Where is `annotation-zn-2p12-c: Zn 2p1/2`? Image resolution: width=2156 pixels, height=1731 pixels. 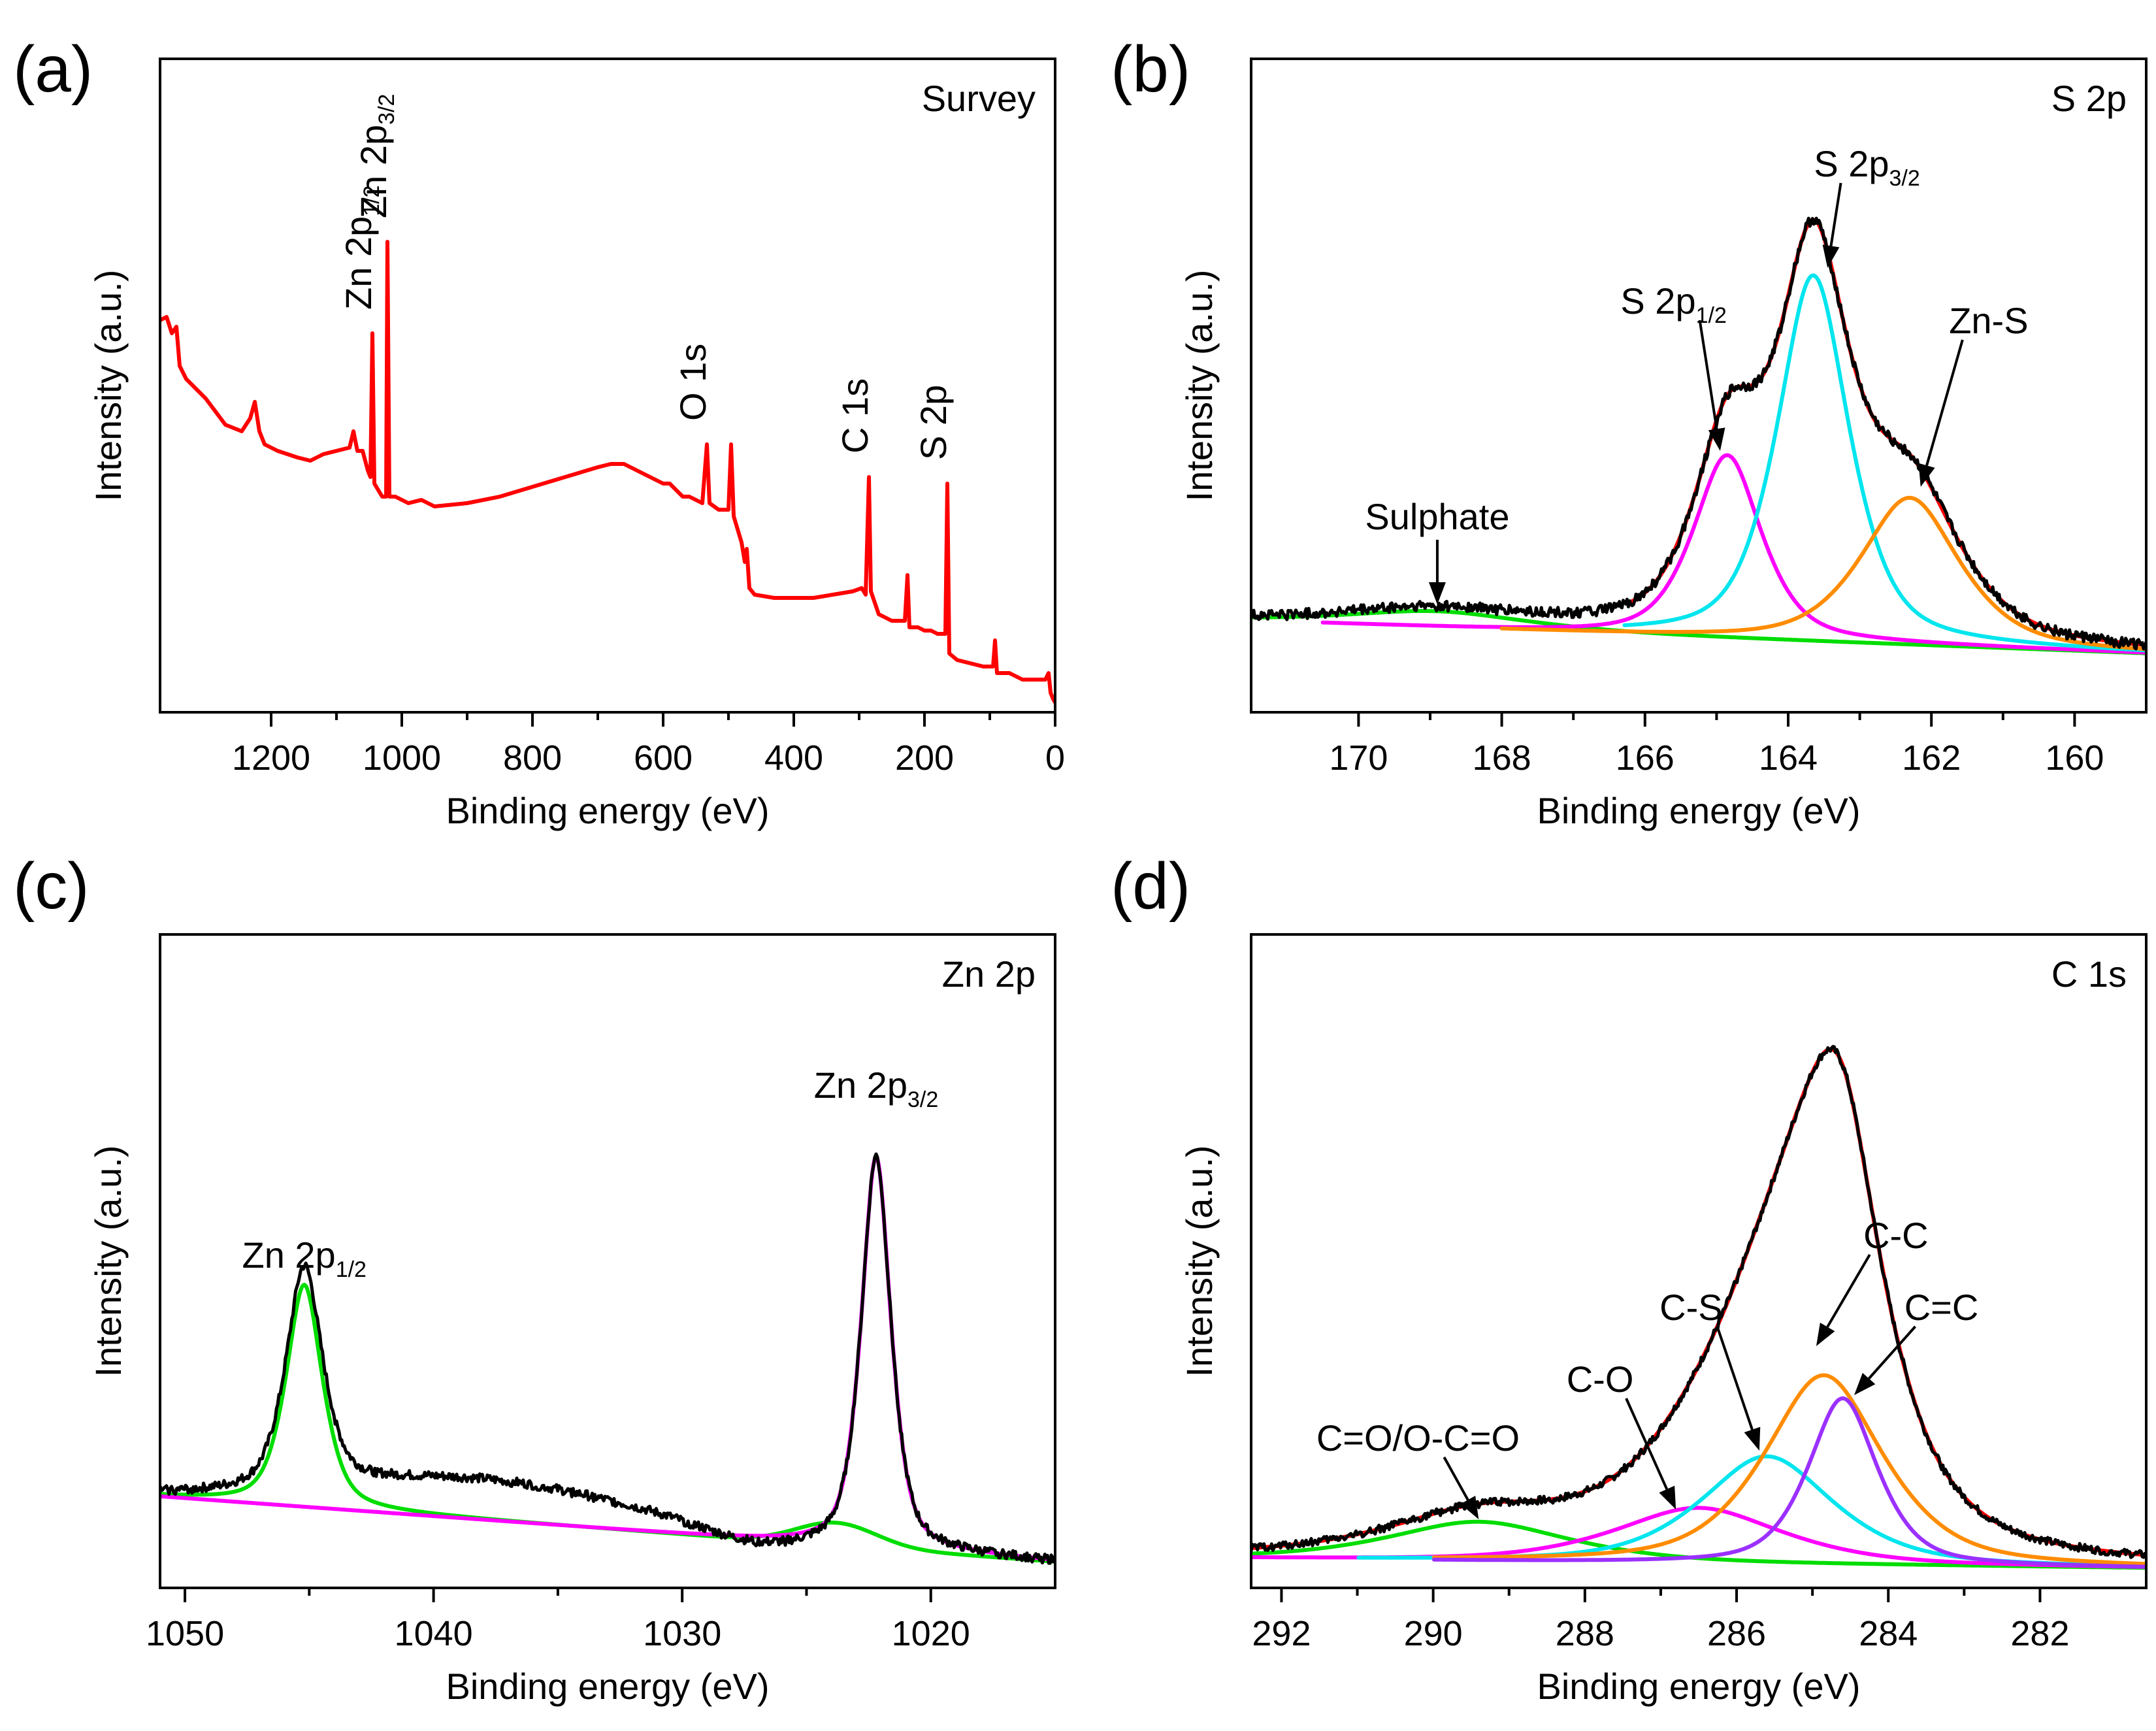
annotation-zn-2p12-c: Zn 2p1/2 is located at coordinates (304, 1258).